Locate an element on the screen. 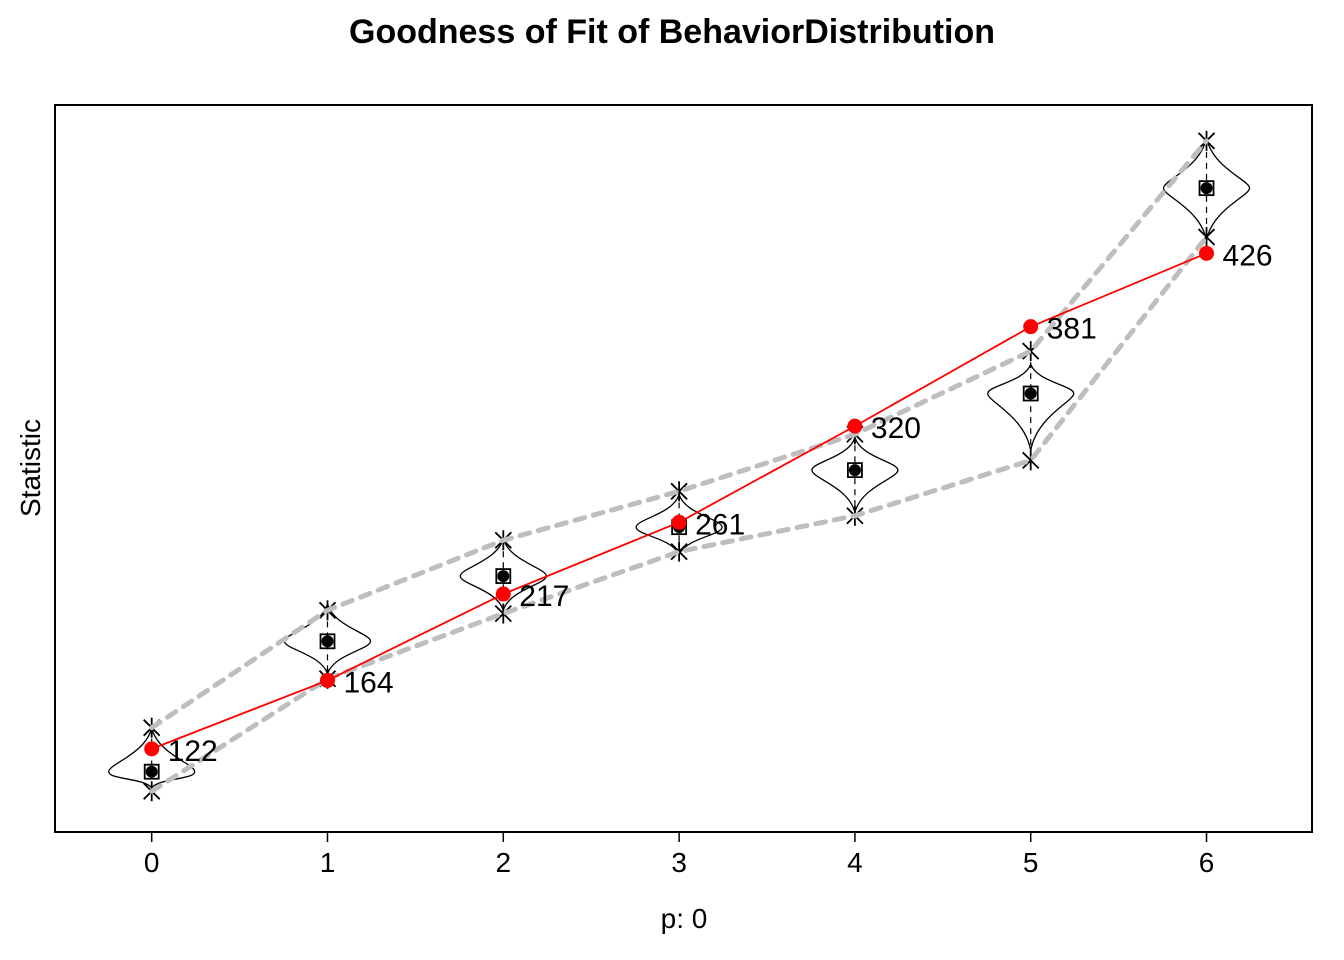 This screenshot has width=1344, height=960. data-label-5: 381 is located at coordinates (1072, 329).